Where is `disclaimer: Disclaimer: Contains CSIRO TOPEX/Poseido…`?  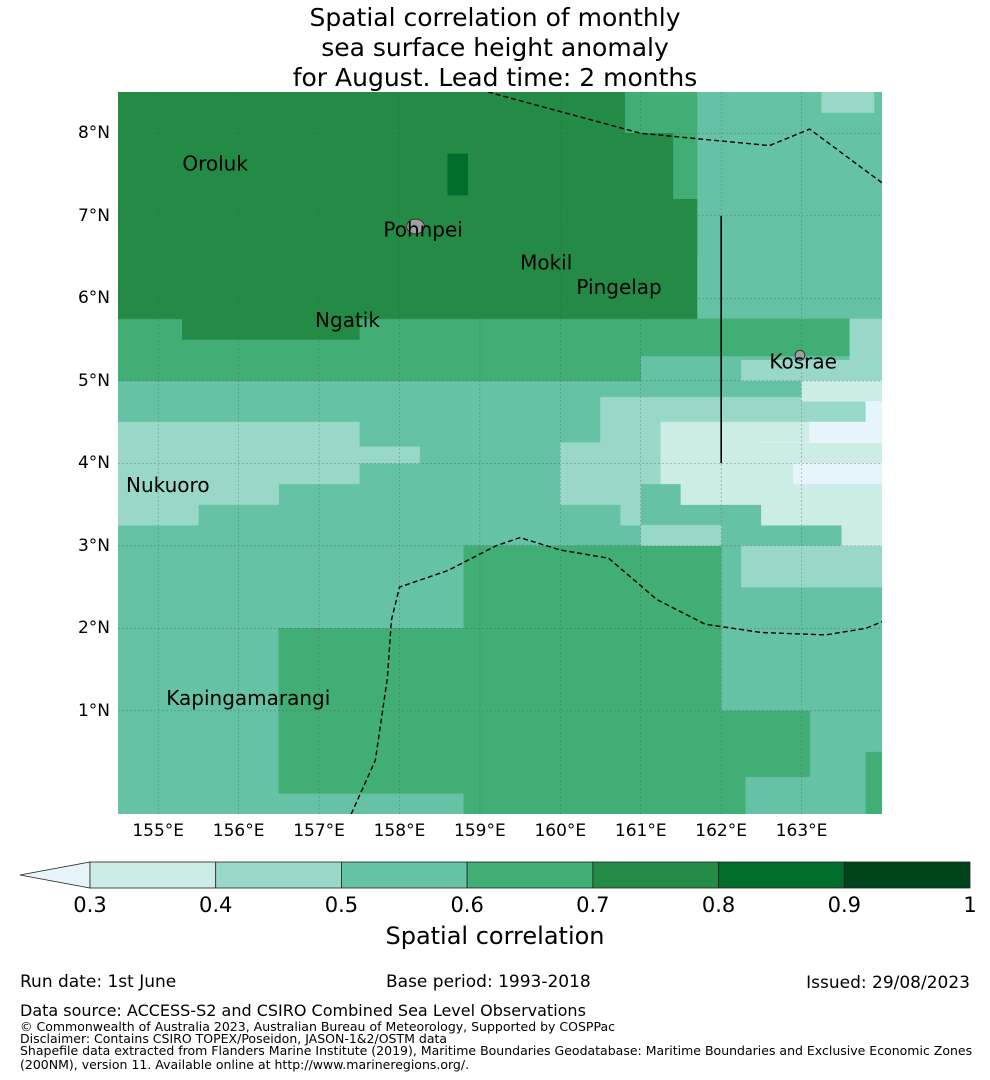 disclaimer: Disclaimer: Contains CSIRO TOPEX/Poseido… is located at coordinates (234, 1038).